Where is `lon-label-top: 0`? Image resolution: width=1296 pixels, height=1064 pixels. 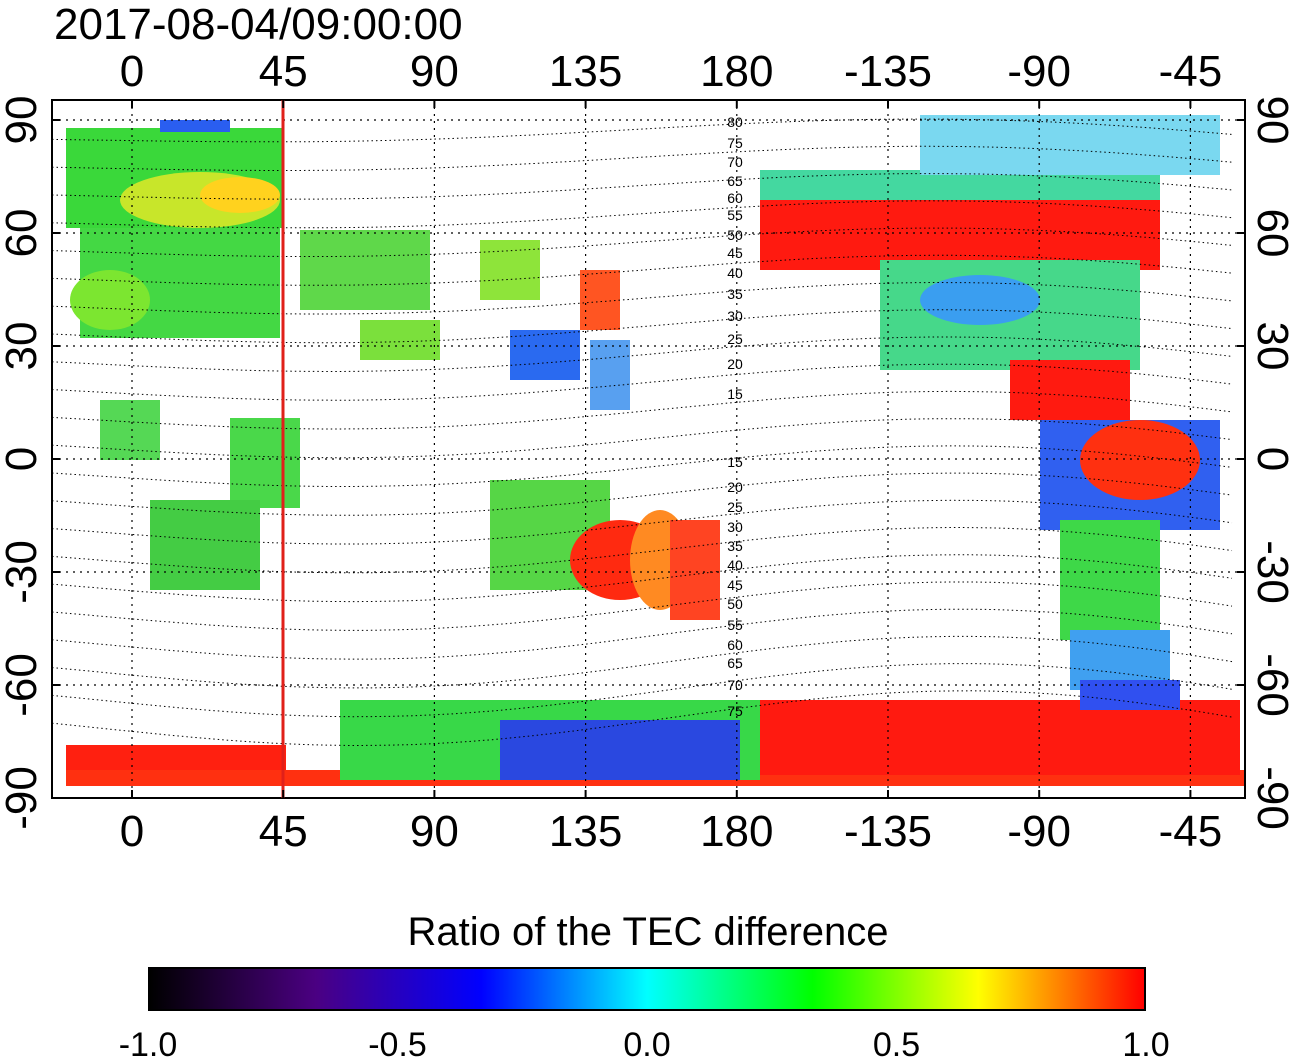 lon-label-top: 0 is located at coordinates (132, 71).